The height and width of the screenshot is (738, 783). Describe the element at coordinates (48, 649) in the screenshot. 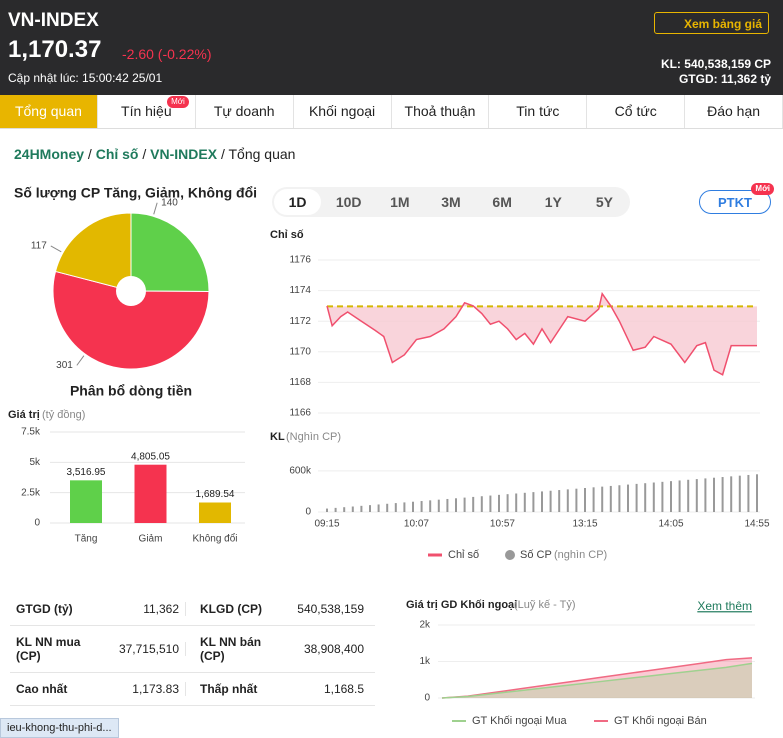

I see `cell-label: KL NN mua (CP)` at that location.